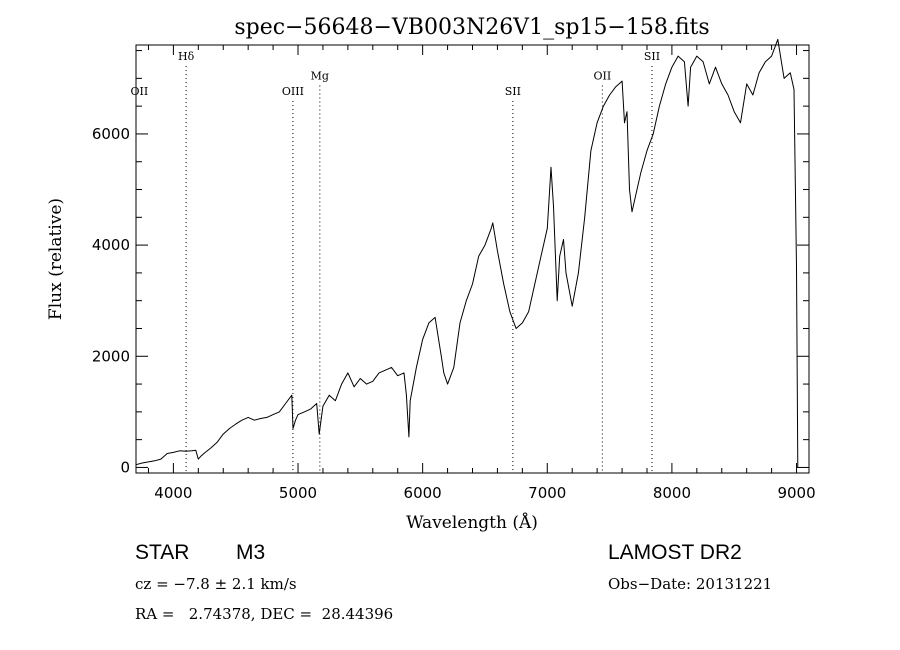 This screenshot has height=650, width=900. Describe the element at coordinates (251, 552) in the screenshot. I see `object-subclass: M3` at that location.